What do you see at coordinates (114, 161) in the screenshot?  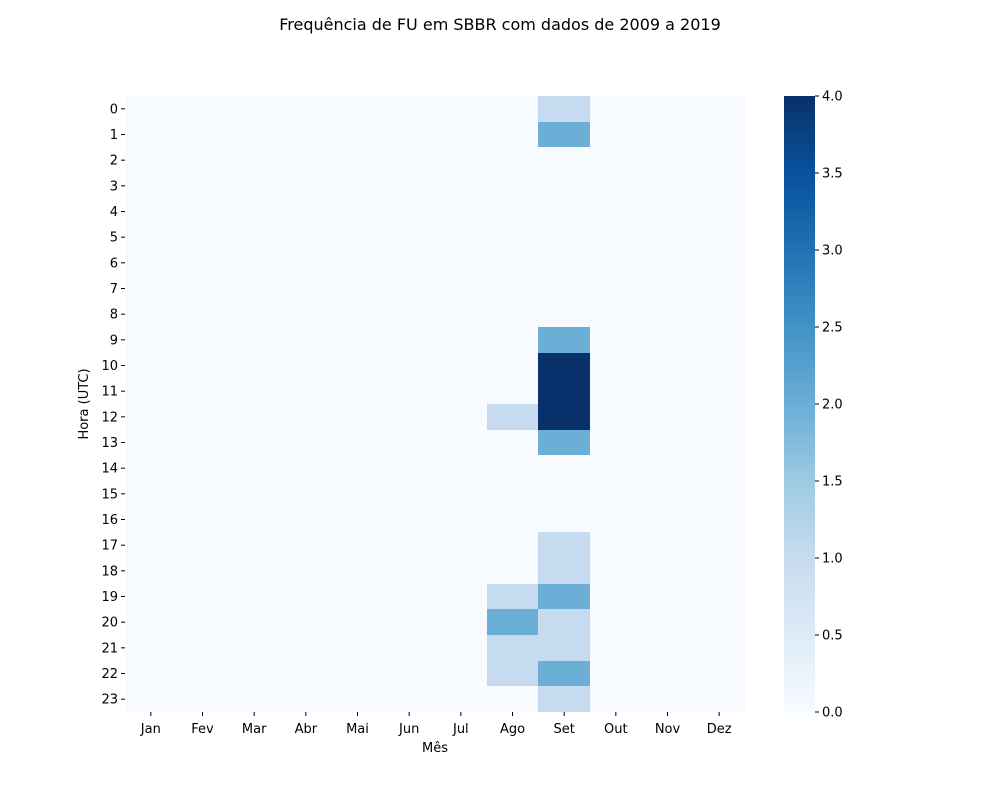 I see `y-tick-label: 2` at bounding box center [114, 161].